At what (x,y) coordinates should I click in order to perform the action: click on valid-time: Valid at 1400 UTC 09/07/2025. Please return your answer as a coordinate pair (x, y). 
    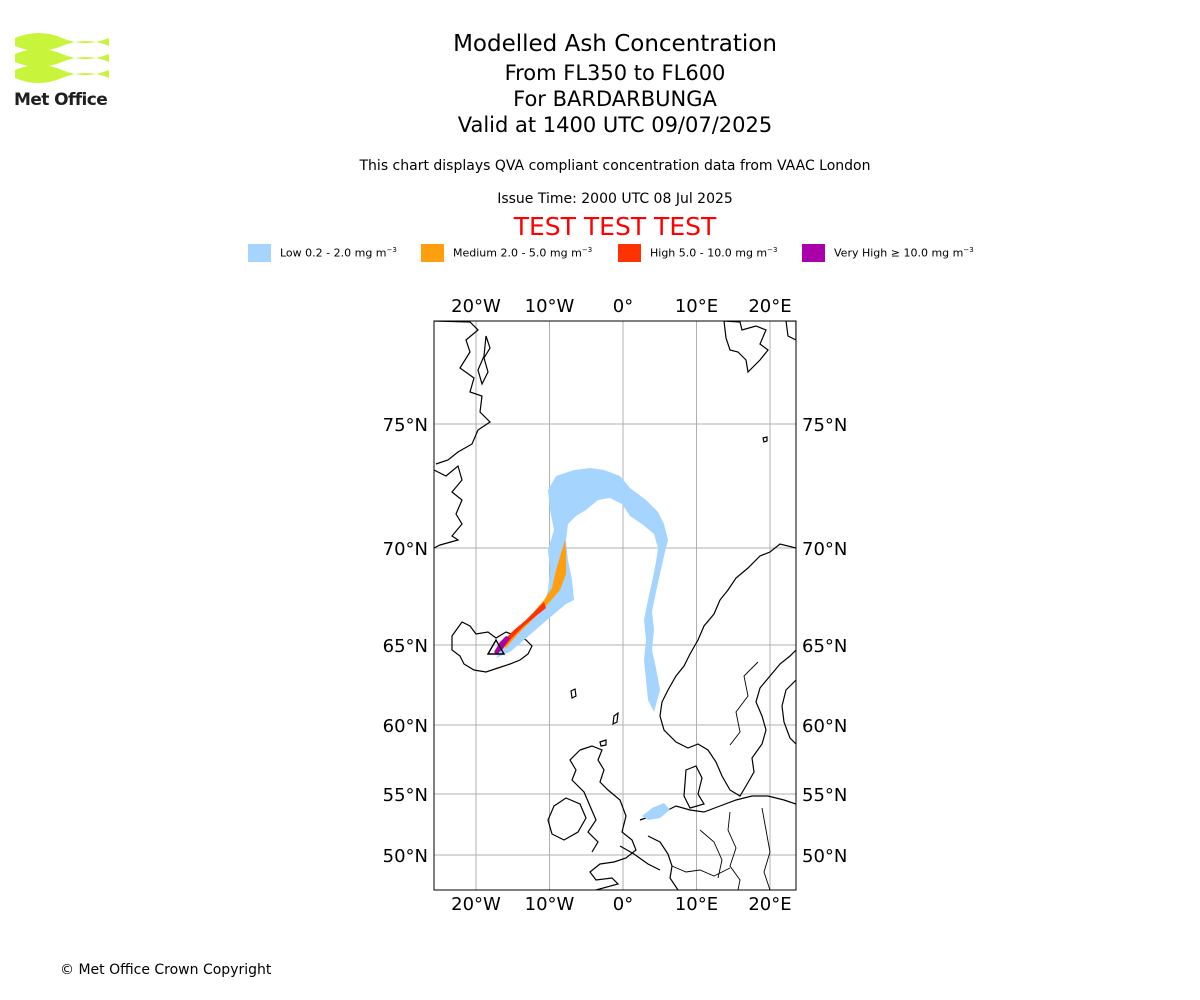
    Looking at the image, I should click on (615, 125).